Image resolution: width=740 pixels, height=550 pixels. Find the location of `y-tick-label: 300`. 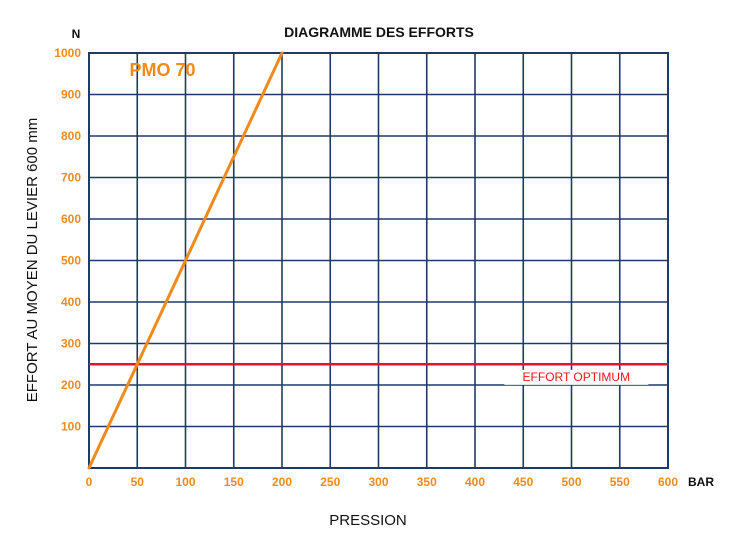

y-tick-label: 300 is located at coordinates (71, 344).